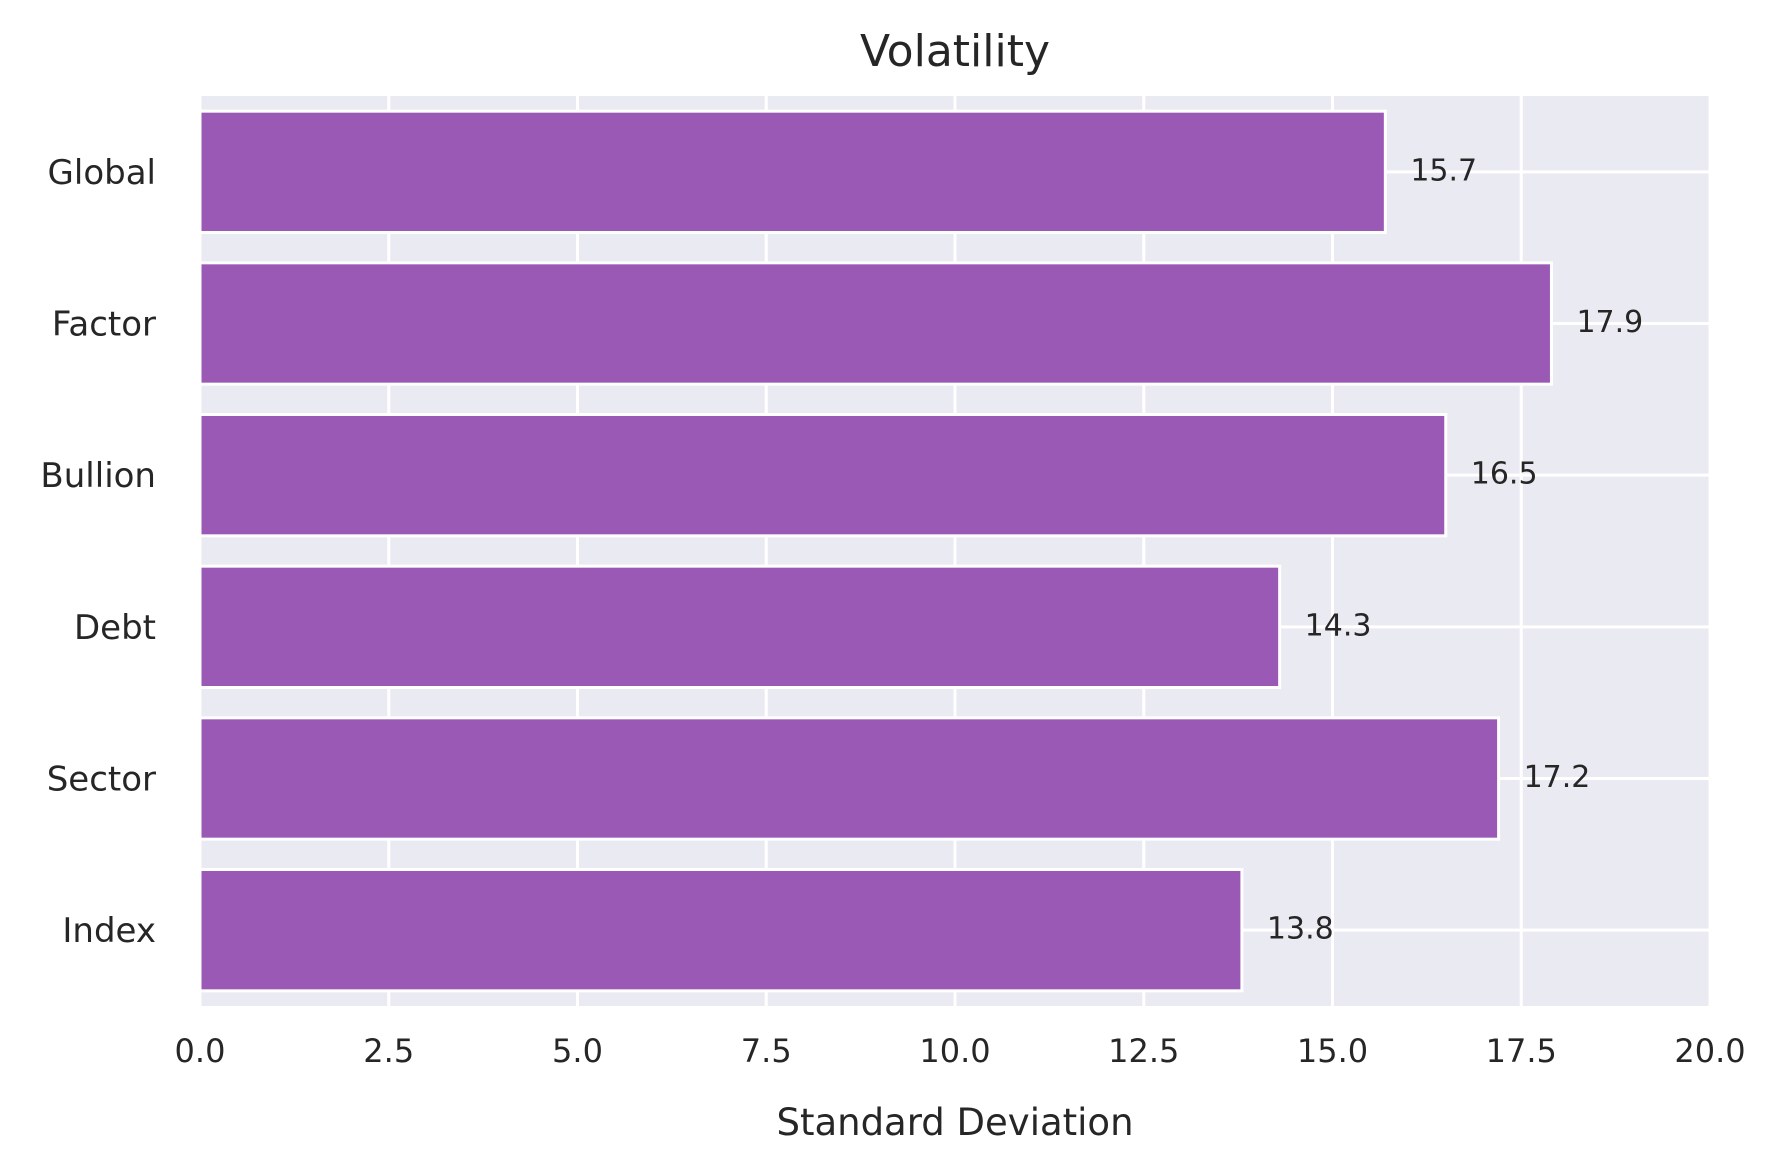 This screenshot has height=1167, width=1773. What do you see at coordinates (875, 323) in the screenshot?
I see `bar-factor` at bounding box center [875, 323].